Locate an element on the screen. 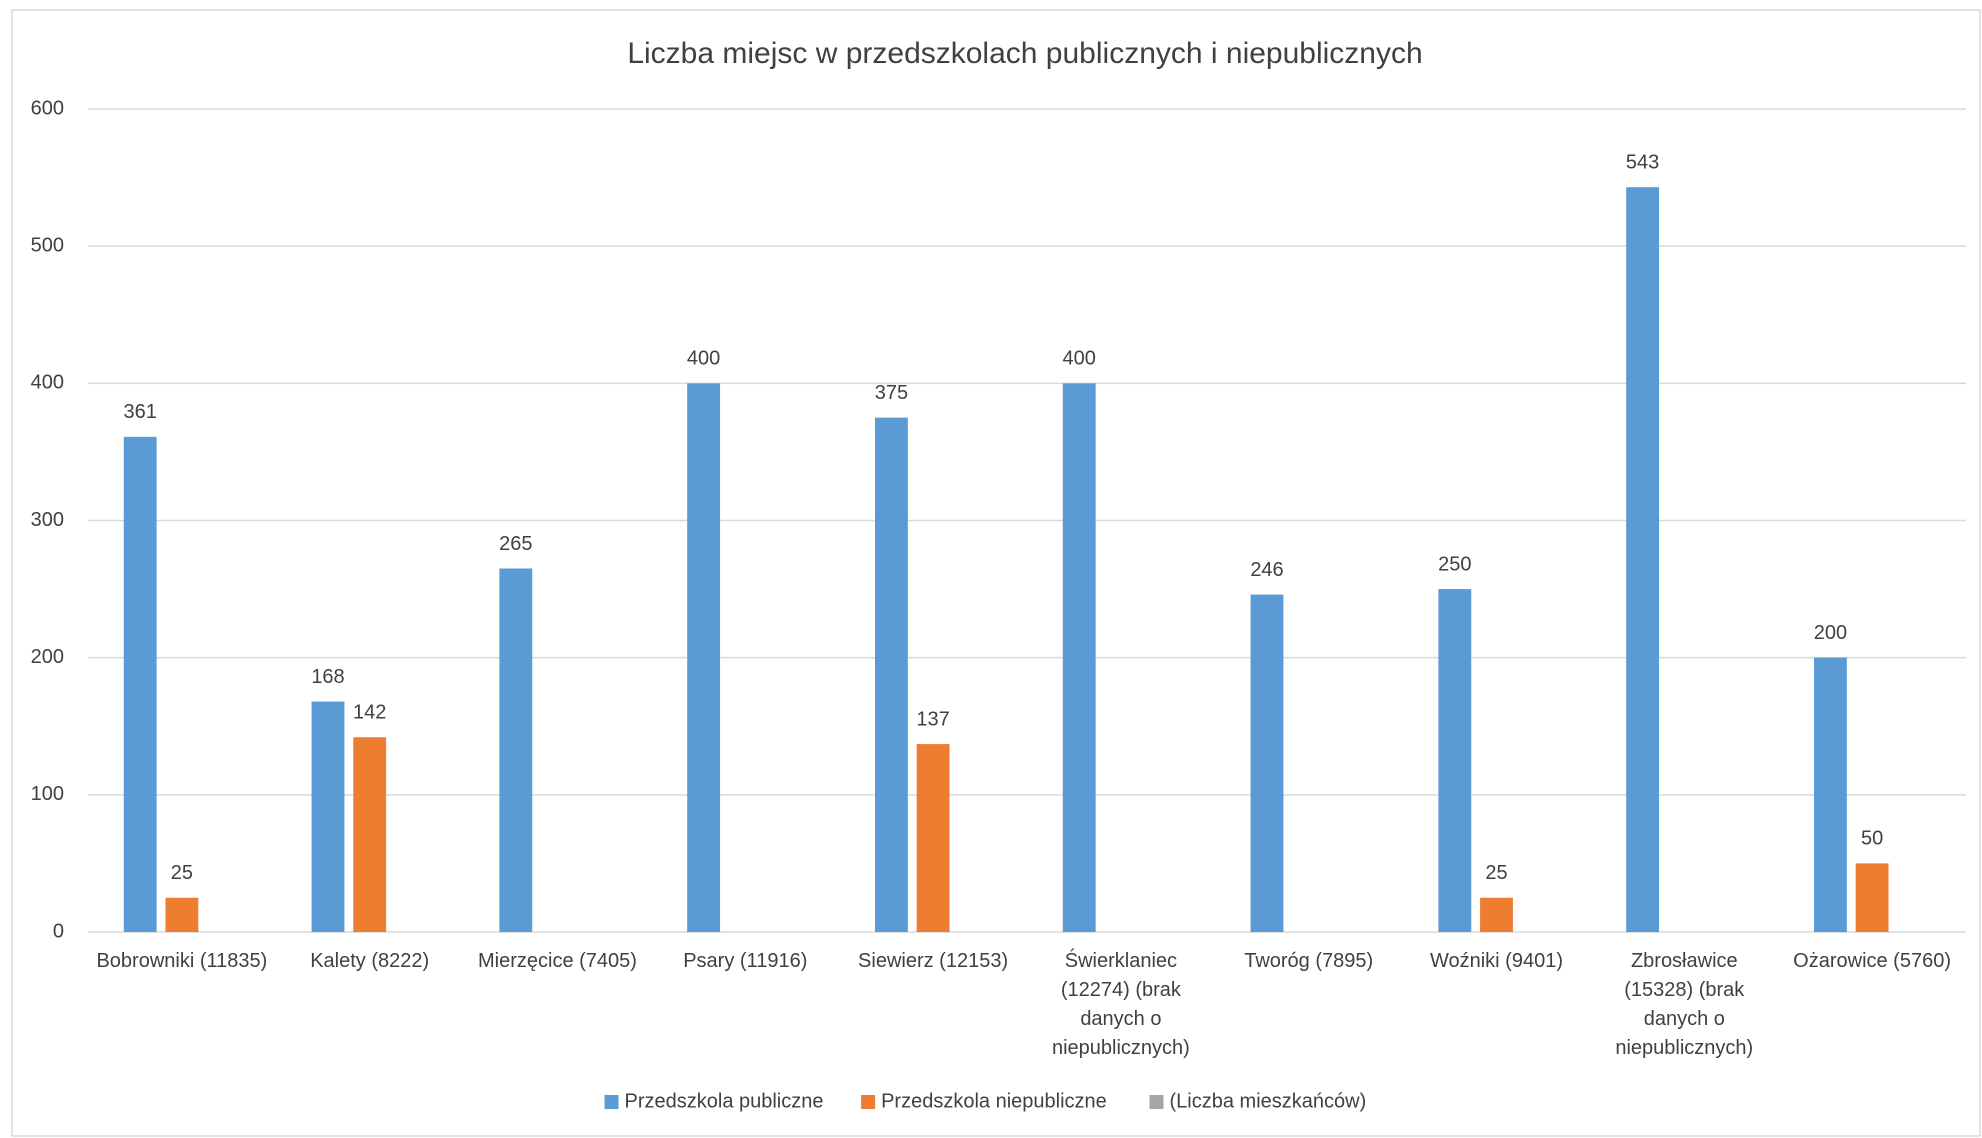  x-tick-label: Bobrowniki (11835) is located at coordinates (182, 961).